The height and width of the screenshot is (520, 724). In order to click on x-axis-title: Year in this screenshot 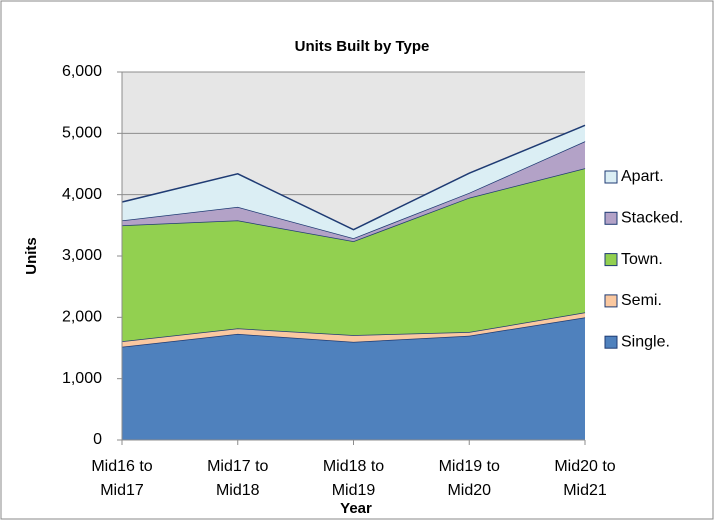, I will do `click(356, 508)`.